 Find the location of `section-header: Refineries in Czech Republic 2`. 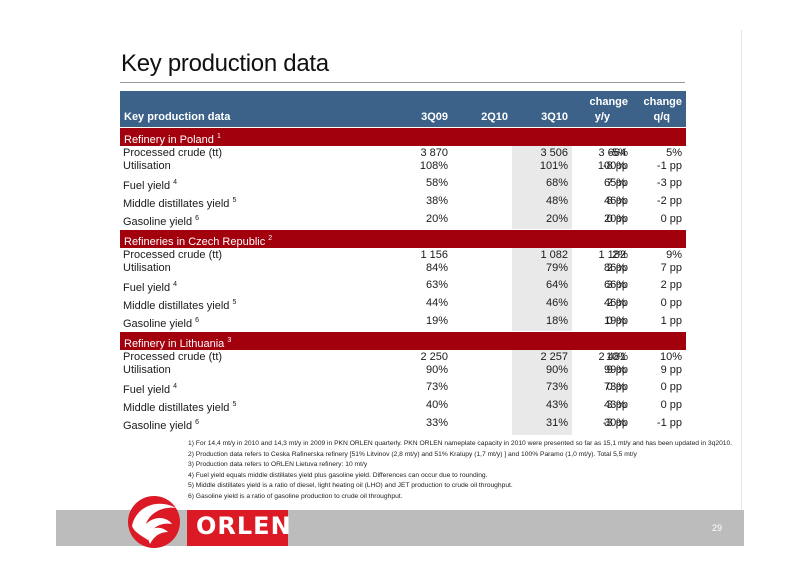

section-header: Refineries in Czech Republic 2 is located at coordinates (403, 239).